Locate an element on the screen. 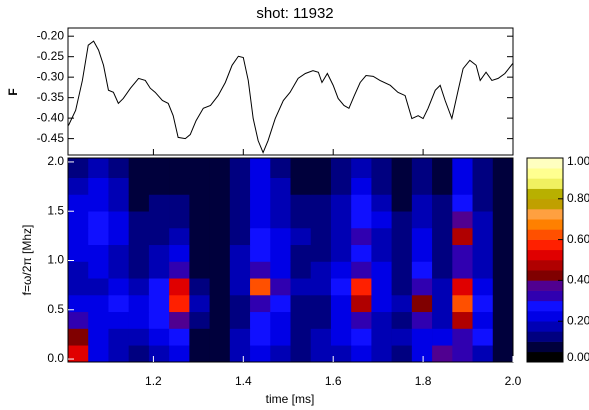 The width and height of the screenshot is (589, 410). y-axis-label: F is located at coordinates (13, 91).